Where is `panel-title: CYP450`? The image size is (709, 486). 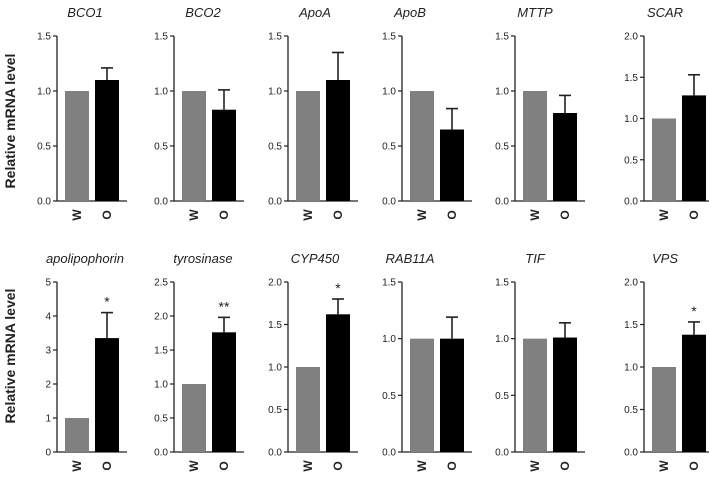 panel-title: CYP450 is located at coordinates (315, 258).